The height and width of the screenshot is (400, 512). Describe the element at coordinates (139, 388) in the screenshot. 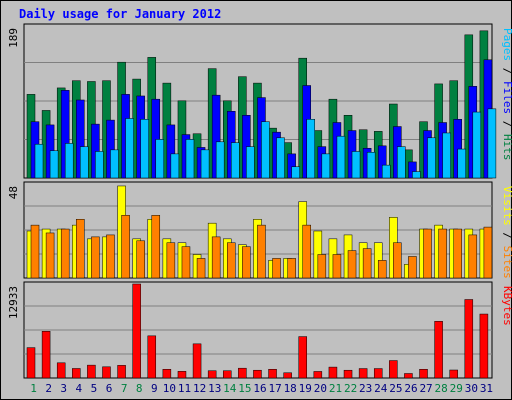

I see `x-tick-label: 8` at that location.